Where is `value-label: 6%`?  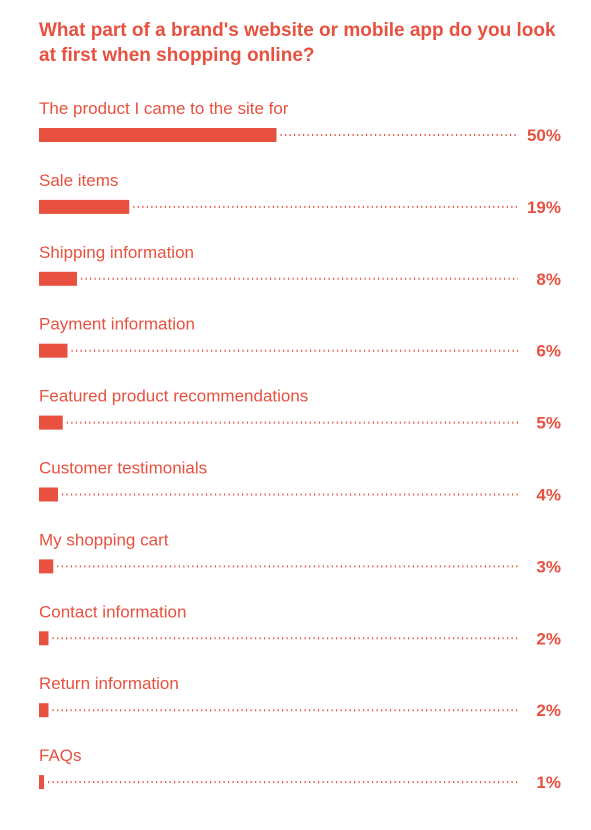
value-label: 6% is located at coordinates (548, 351).